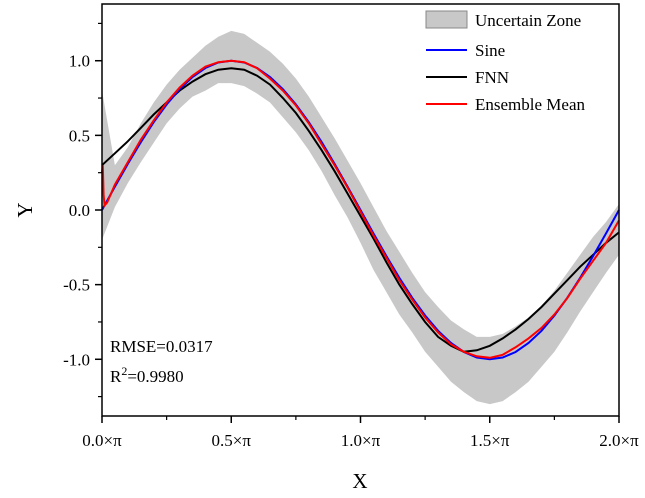  I want to click on r2-symbol: R, so click(116, 376).